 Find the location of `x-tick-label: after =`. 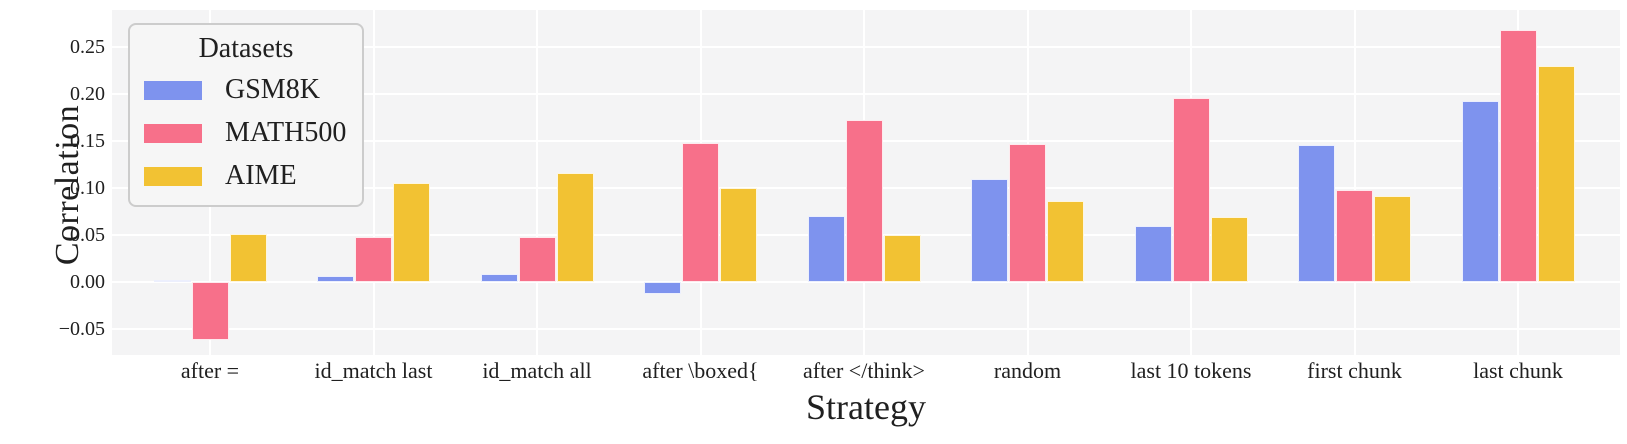

x-tick-label: after = is located at coordinates (210, 370).